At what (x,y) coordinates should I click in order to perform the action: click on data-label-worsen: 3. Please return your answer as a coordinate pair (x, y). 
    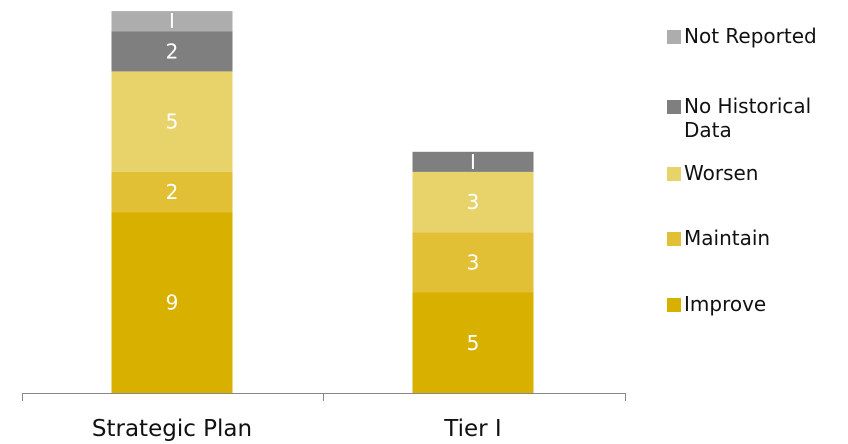
    Looking at the image, I should click on (473, 202).